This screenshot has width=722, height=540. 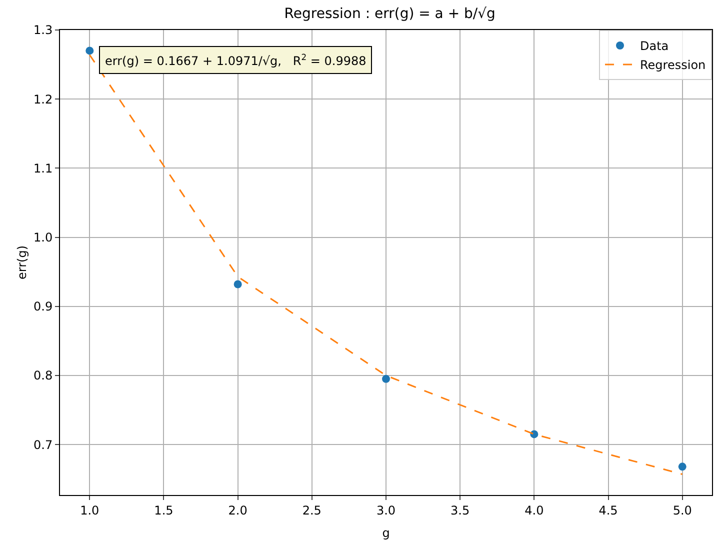 What do you see at coordinates (43, 168) in the screenshot?
I see `y-tick-label: 1.1` at bounding box center [43, 168].